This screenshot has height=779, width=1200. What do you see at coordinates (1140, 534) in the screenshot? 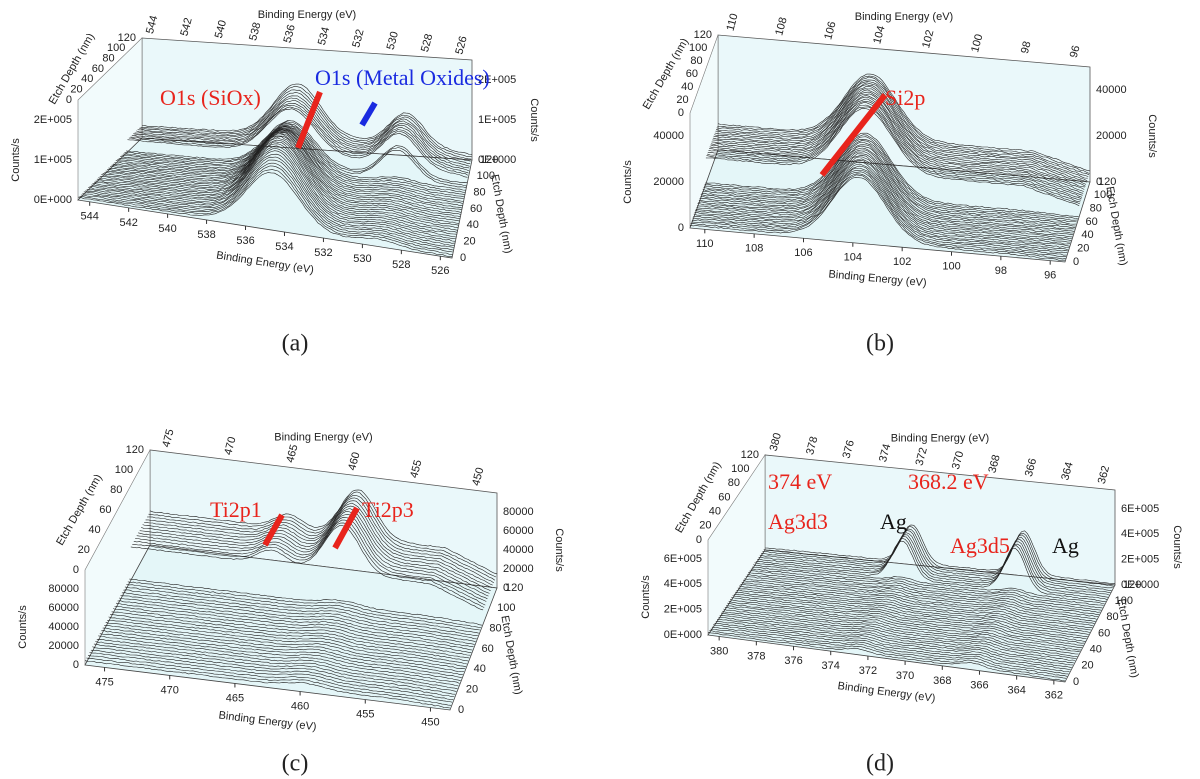
I see `y-tick-label: 4E+005` at bounding box center [1140, 534].